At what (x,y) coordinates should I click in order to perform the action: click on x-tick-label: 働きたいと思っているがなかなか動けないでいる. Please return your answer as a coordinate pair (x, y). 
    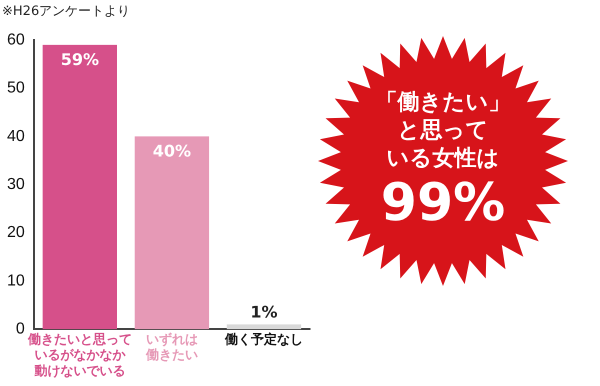
    Looking at the image, I should click on (79, 355).